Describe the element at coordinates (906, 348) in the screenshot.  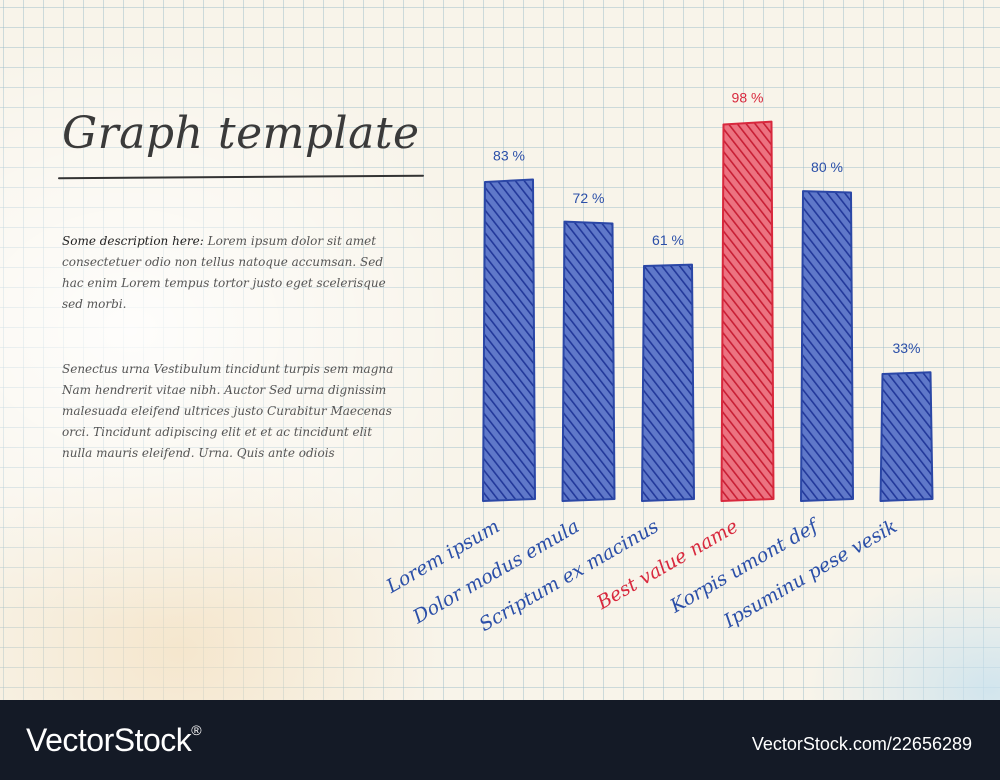
I see `bar-value-label: 33%` at that location.